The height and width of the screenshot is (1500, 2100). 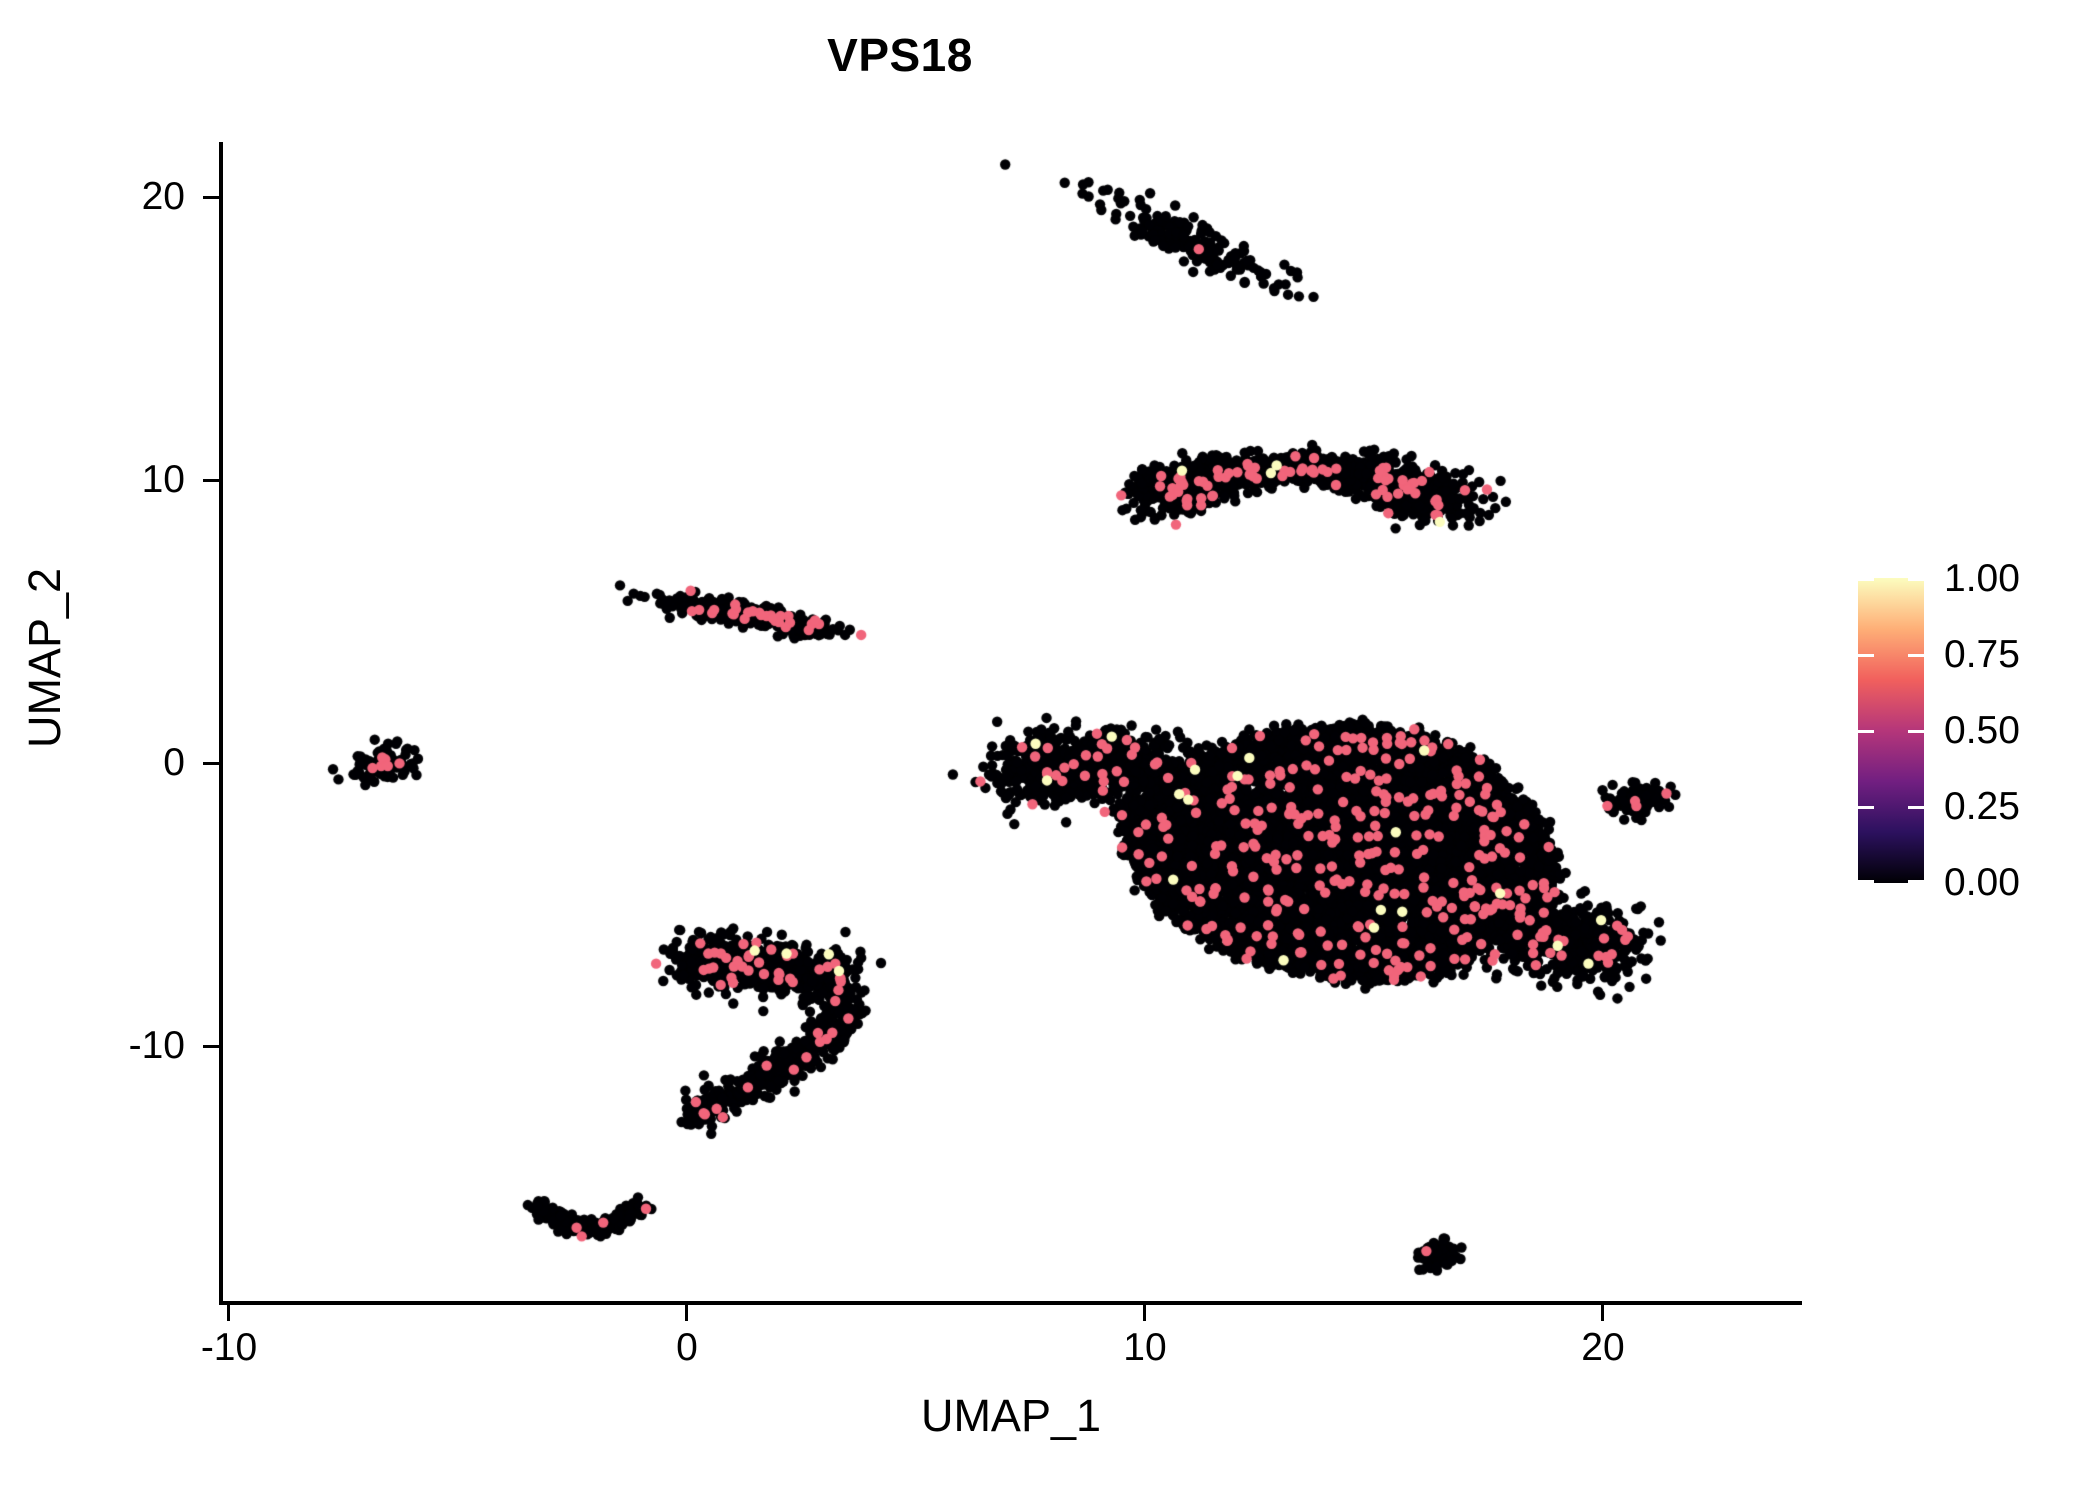 What do you see at coordinates (1145, 1347) in the screenshot?
I see `x-axis-tick-label: 10` at bounding box center [1145, 1347].